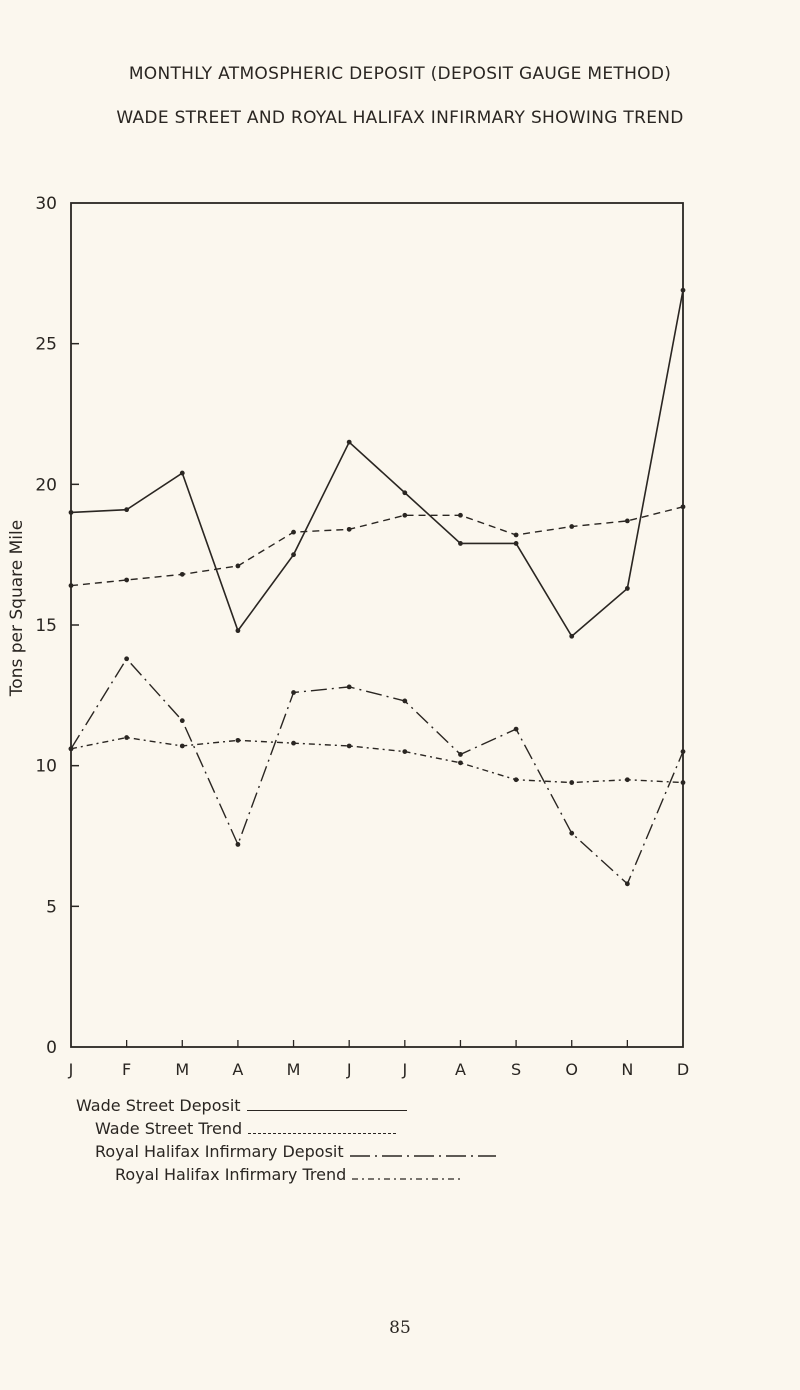  What do you see at coordinates (246, 1128) in the screenshot?
I see `legend-item-wade-trend: Wade Street Trend` at bounding box center [246, 1128].